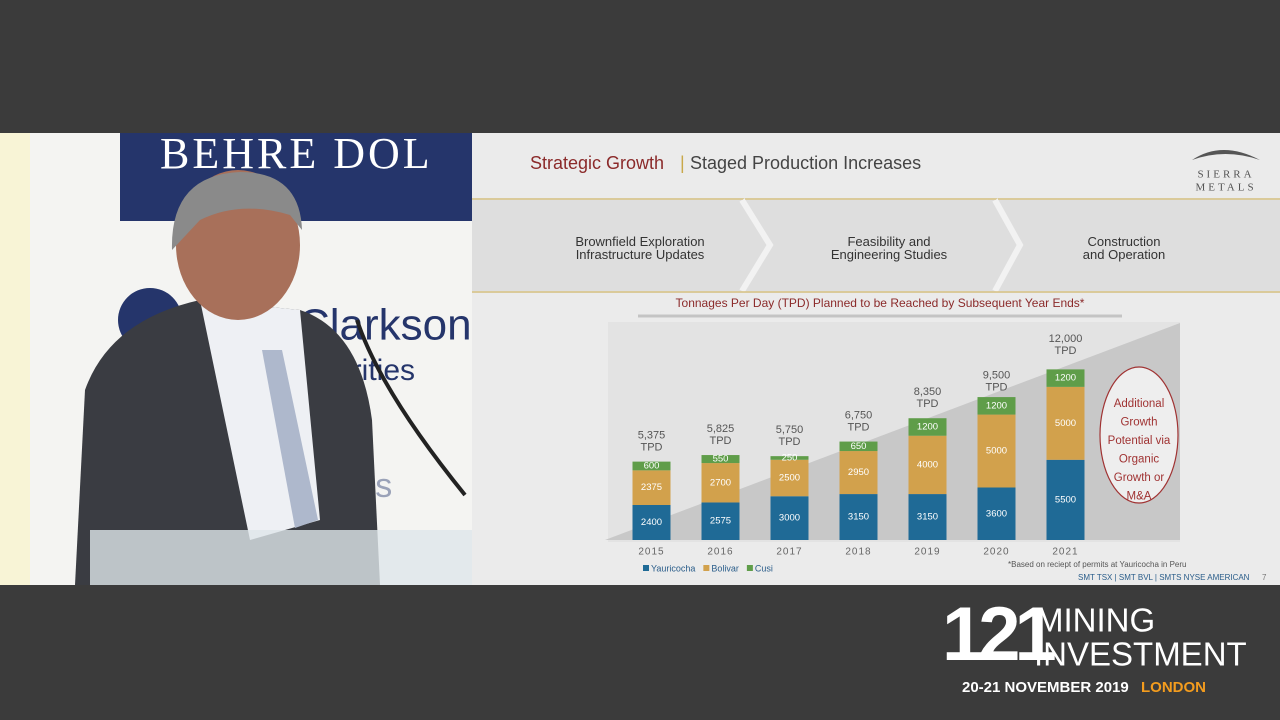 Image resolution: width=1280 pixels, height=720 pixels. I want to click on phase-line: Feasibility and, so click(888, 241).